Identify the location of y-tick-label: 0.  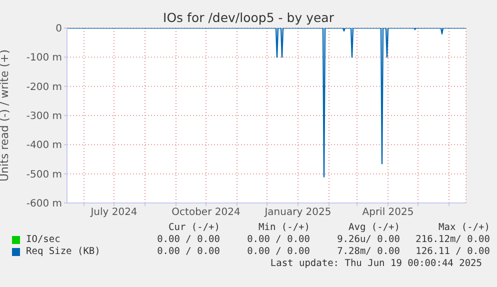
(59, 29).